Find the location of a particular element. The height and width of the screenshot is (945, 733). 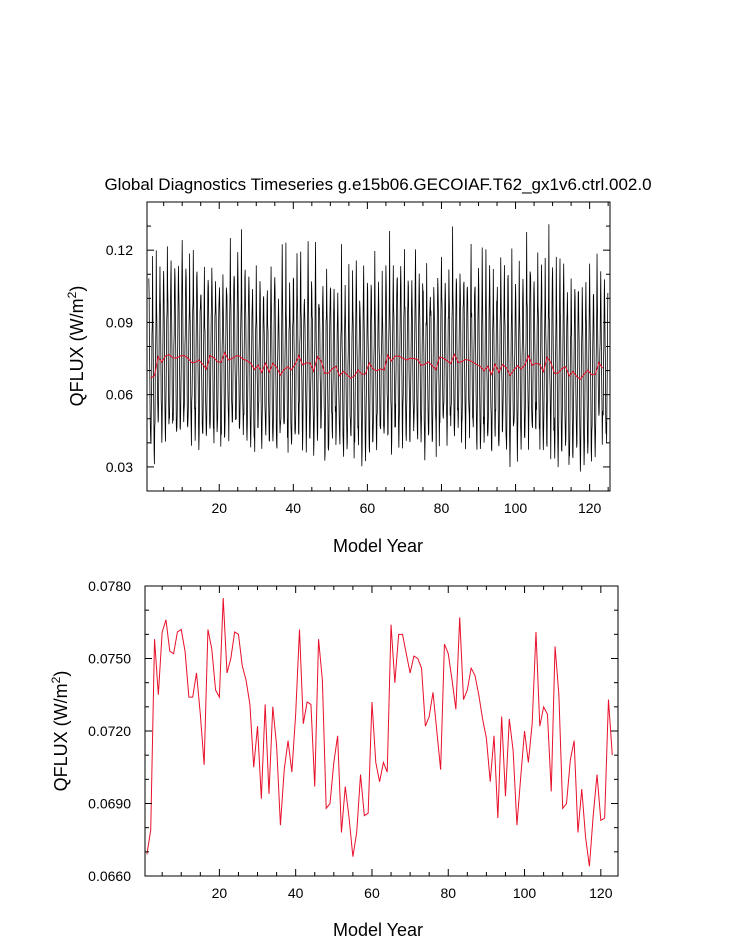

bottom-y-label-suffix: ) is located at coordinates (61, 674).